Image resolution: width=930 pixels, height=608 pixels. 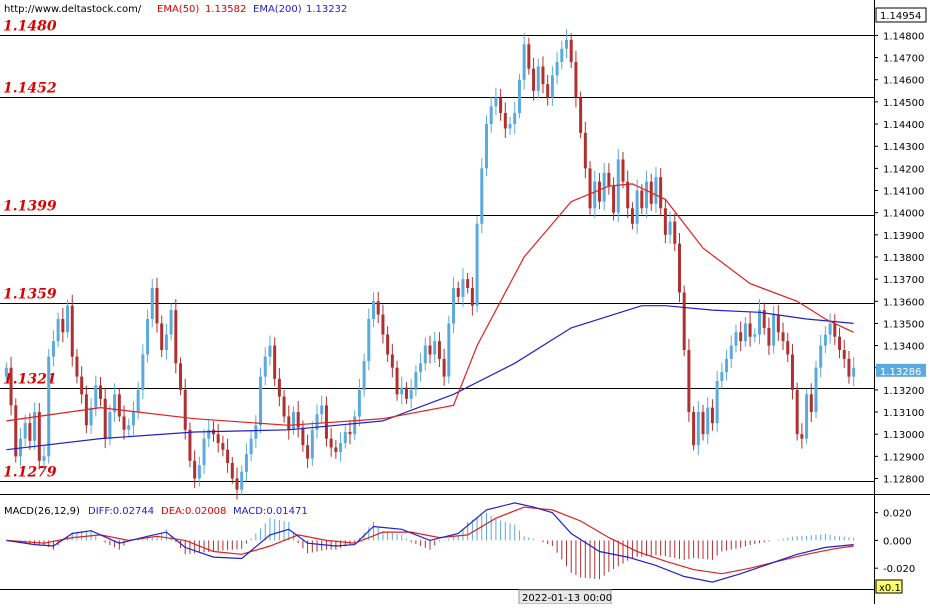 I want to click on macd-ticks-layer: 0.020 0.000 -0.020, so click(x=894, y=542).